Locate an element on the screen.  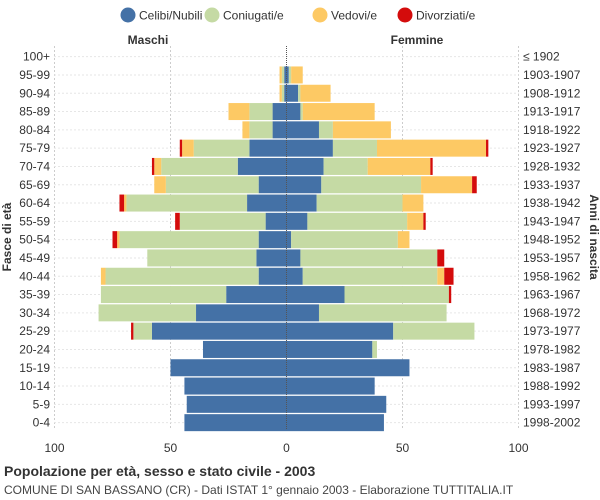
age-label-65-69: 65-69 is located at coordinates (34, 185).